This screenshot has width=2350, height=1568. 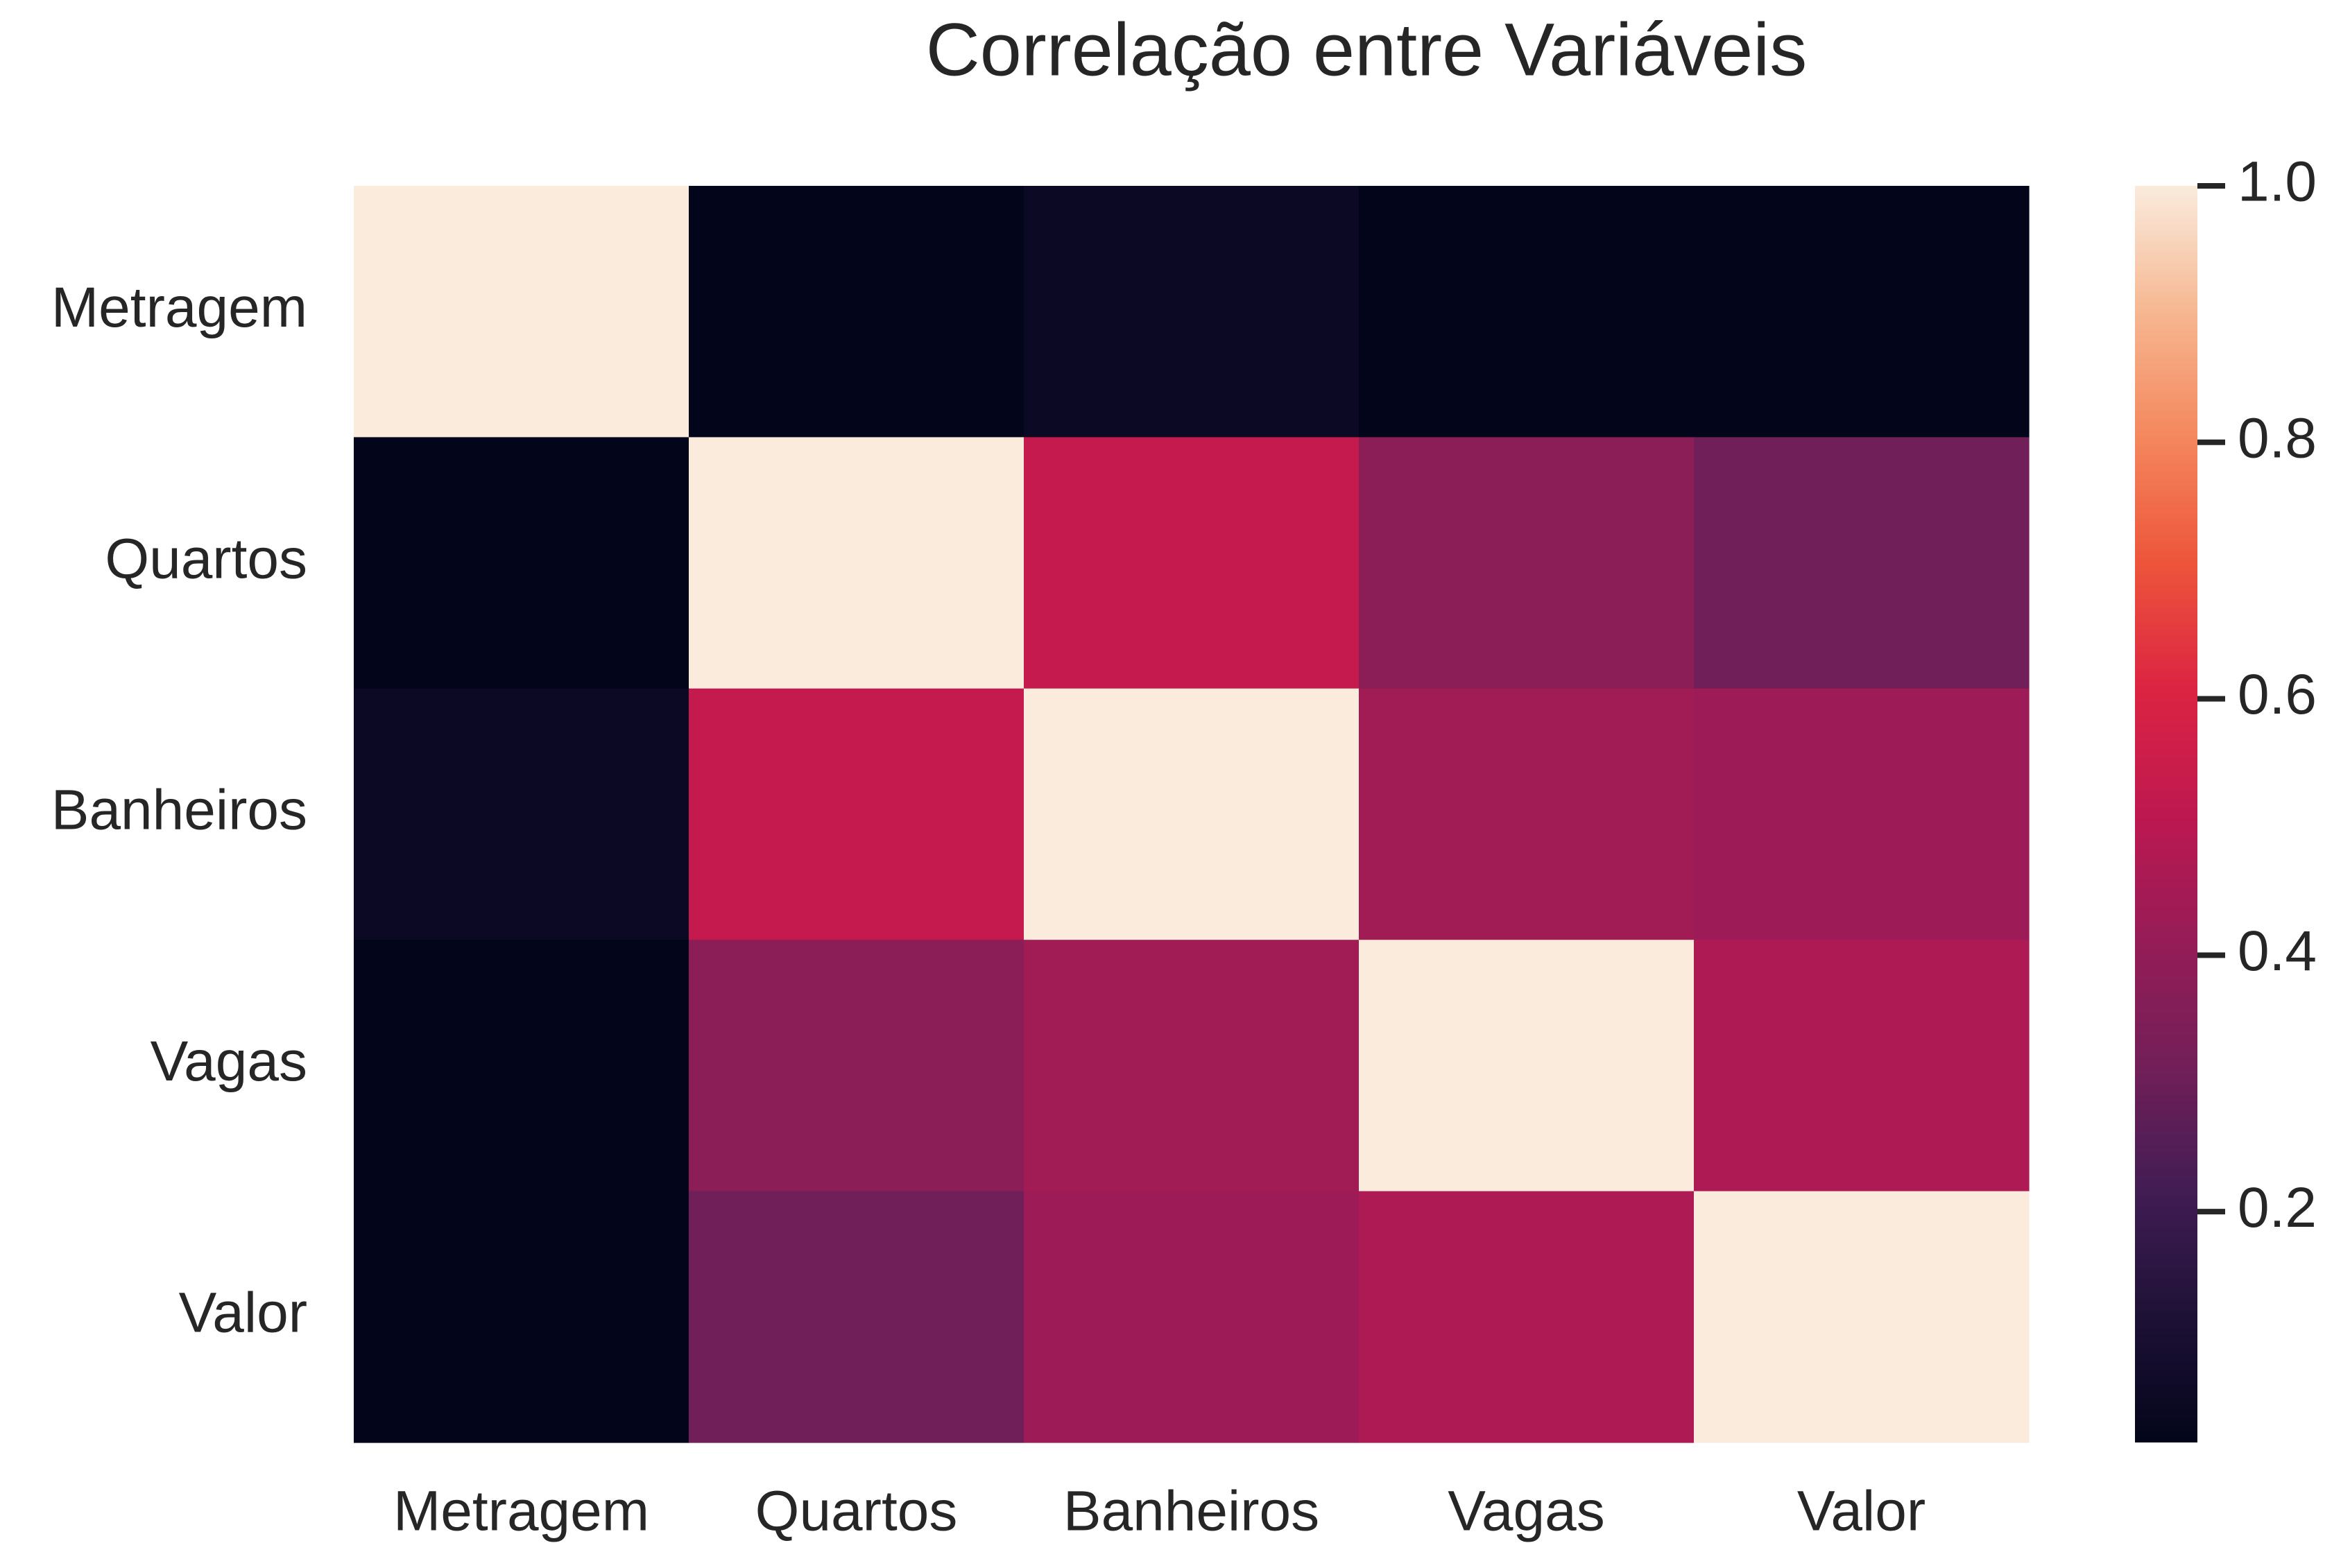 What do you see at coordinates (2277, 694) in the screenshot?
I see `colorbar-tick-label: 0.6` at bounding box center [2277, 694].